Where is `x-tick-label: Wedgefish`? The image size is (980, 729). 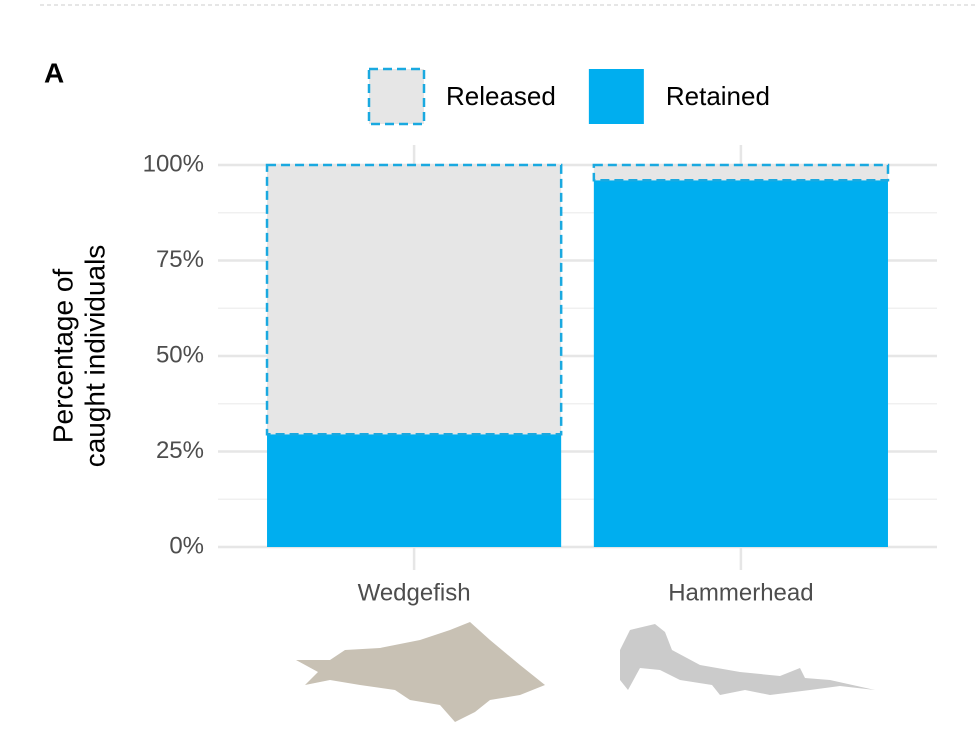
x-tick-label: Wedgefish is located at coordinates (414, 592).